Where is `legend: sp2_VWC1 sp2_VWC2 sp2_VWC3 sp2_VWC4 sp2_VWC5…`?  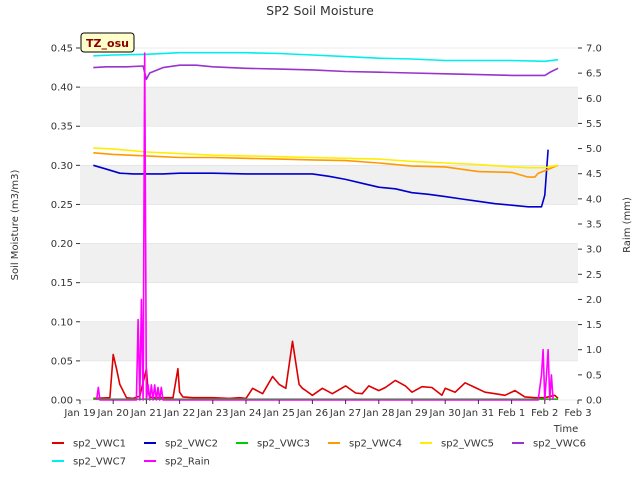
legend: sp2_VWC1 sp2_VWC2 sp2_VWC3 sp2_VWC4 sp2_VWC5… is located at coordinates (319, 453).